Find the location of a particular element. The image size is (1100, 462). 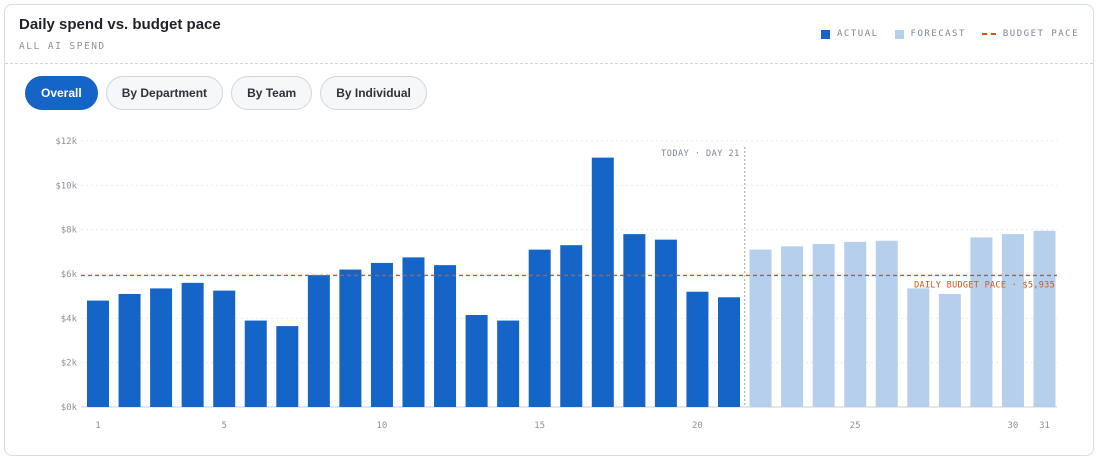

tab-by-individual: By Individual is located at coordinates (373, 93).